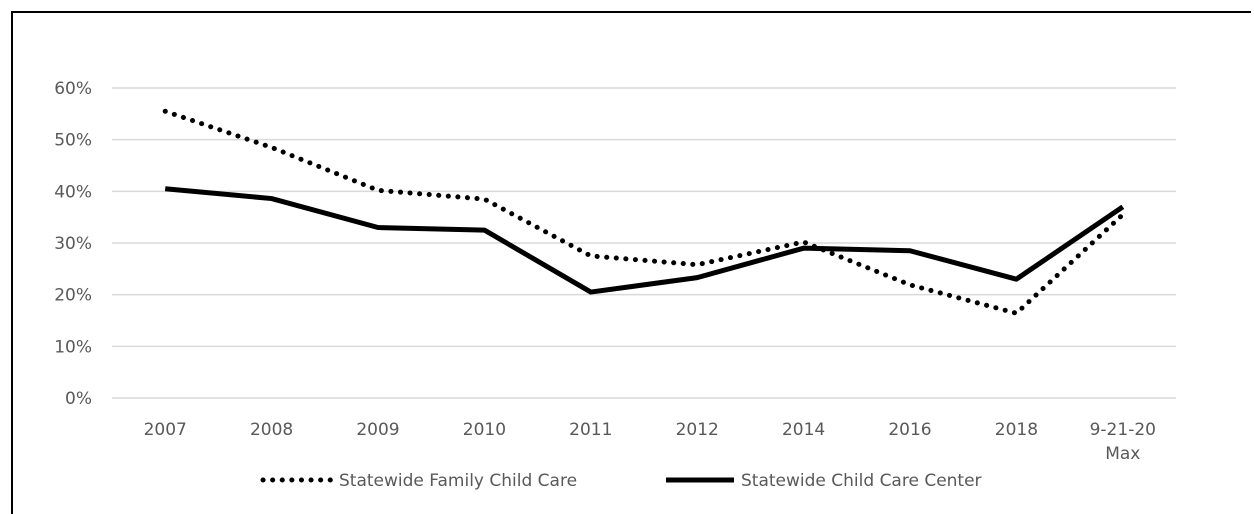  I want to click on x-tick-label: 2008, so click(271, 430).